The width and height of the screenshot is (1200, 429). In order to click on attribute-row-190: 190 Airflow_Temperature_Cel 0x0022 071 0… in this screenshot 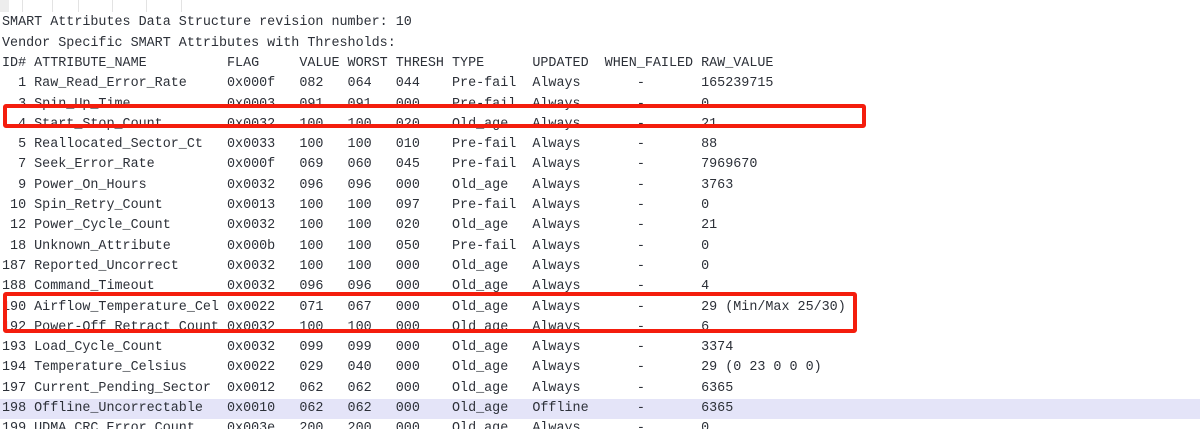, I will do `click(424, 307)`.